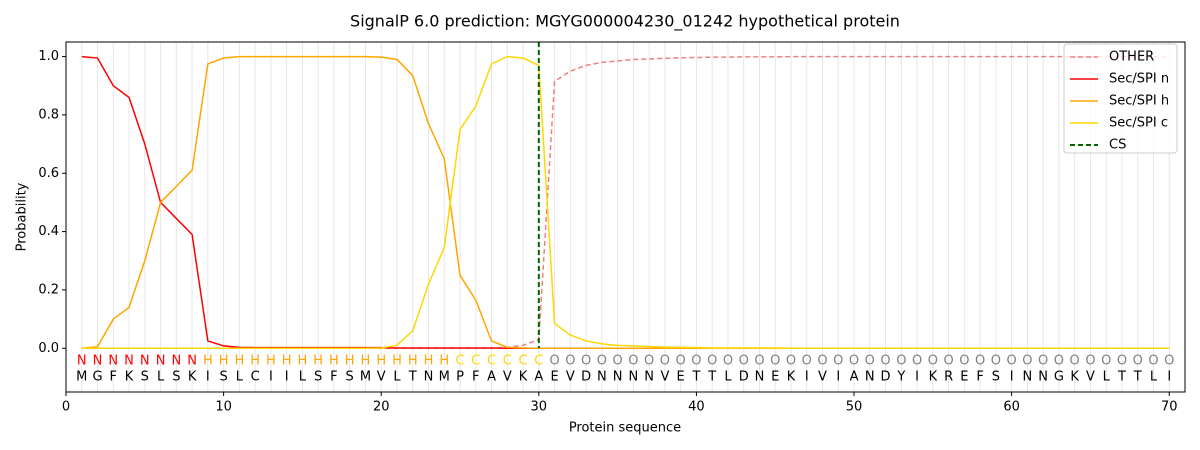 The image size is (1200, 450). I want to click on y-tick-label: 1.0, so click(48, 56).